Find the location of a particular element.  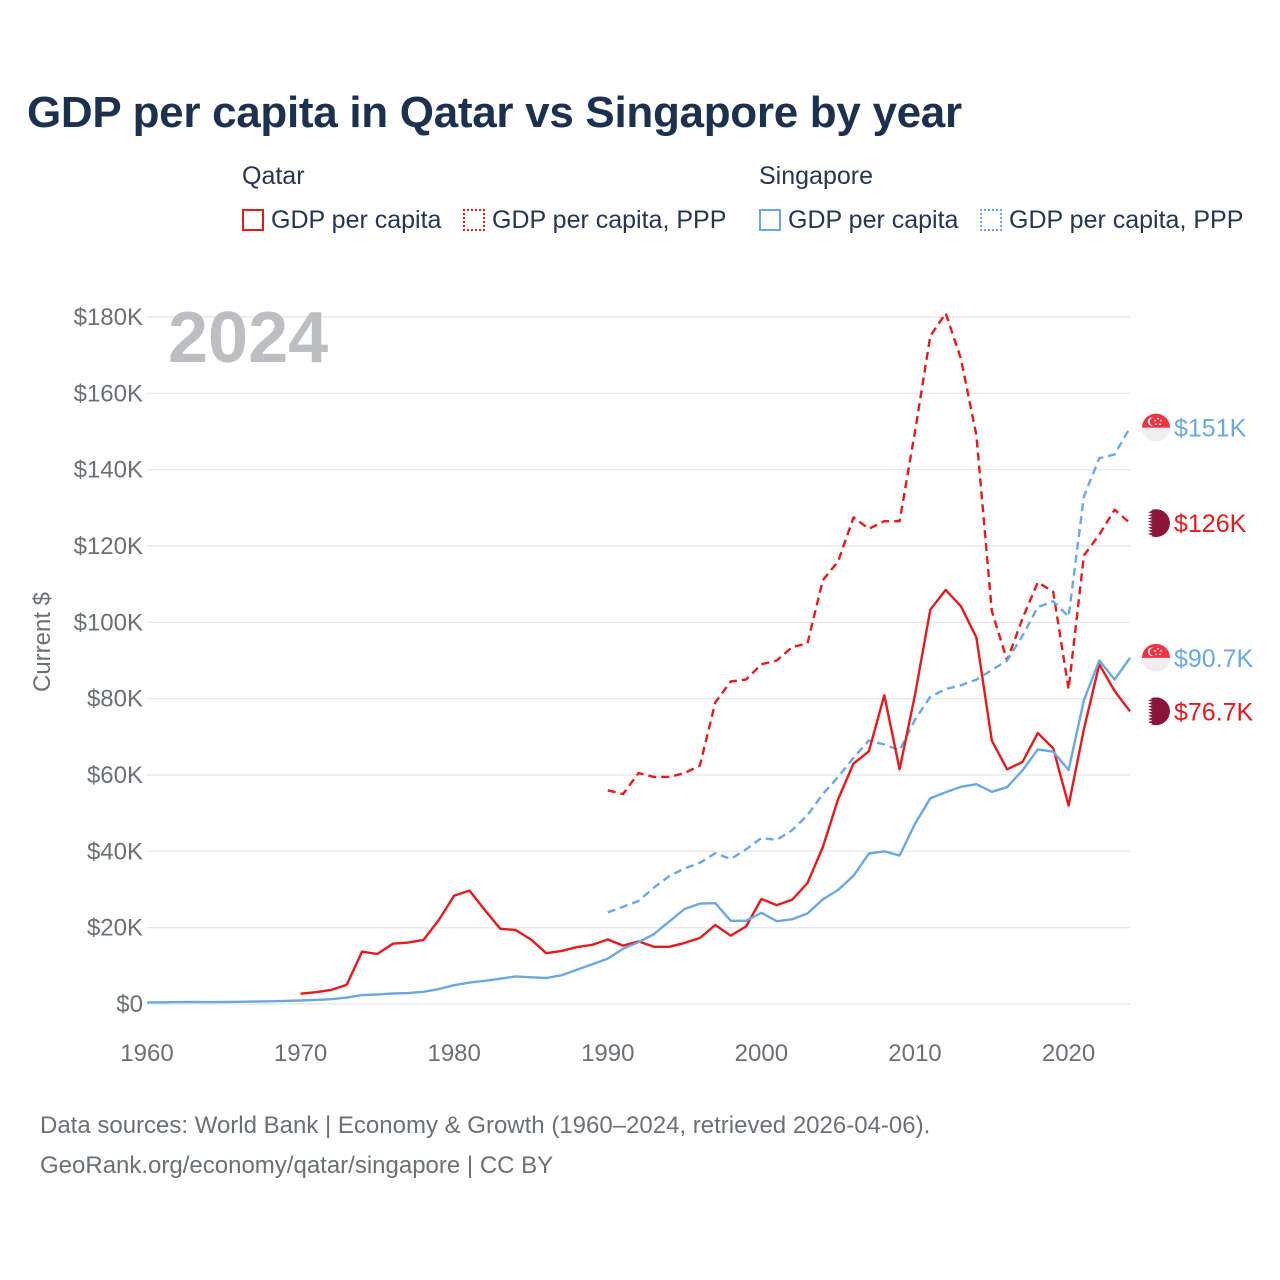

y-tick-label: $160K is located at coordinates (108, 393).